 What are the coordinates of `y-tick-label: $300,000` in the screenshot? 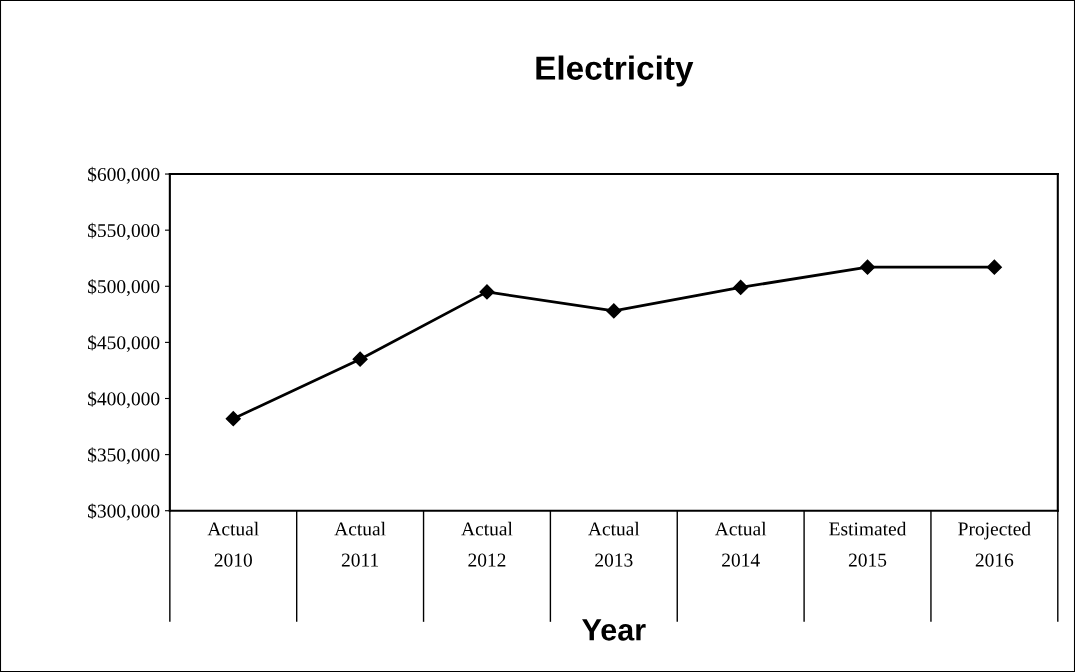 It's located at (124, 512).